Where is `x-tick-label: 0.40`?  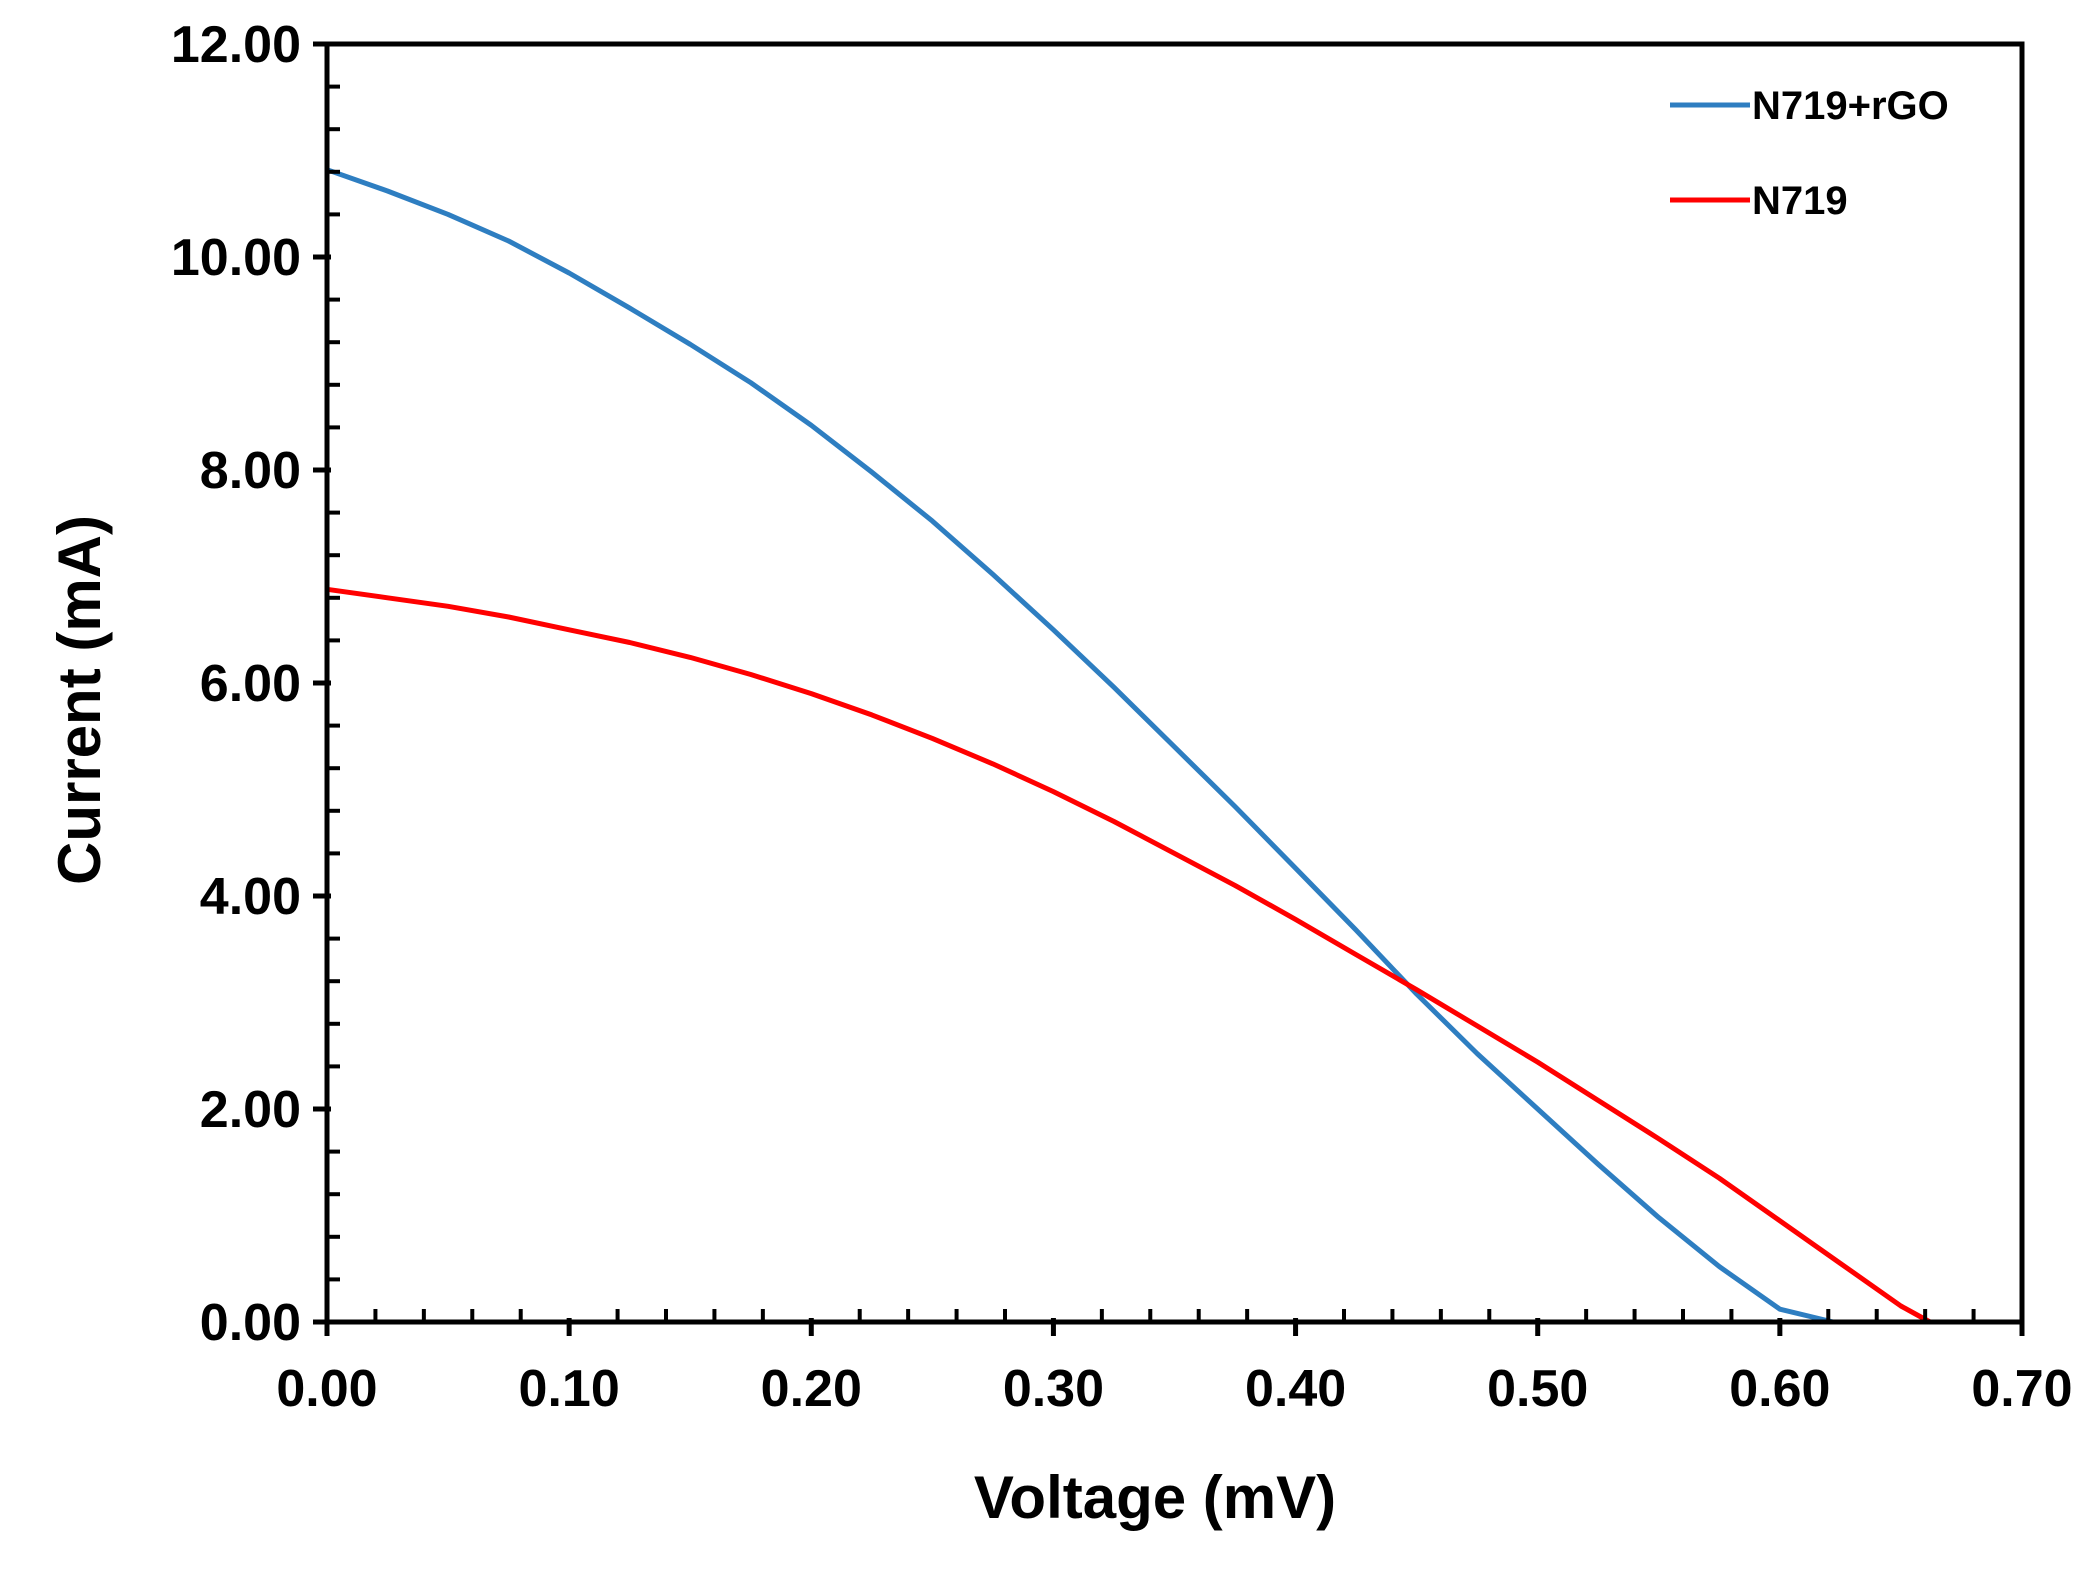 x-tick-label: 0.40 is located at coordinates (1295, 1389).